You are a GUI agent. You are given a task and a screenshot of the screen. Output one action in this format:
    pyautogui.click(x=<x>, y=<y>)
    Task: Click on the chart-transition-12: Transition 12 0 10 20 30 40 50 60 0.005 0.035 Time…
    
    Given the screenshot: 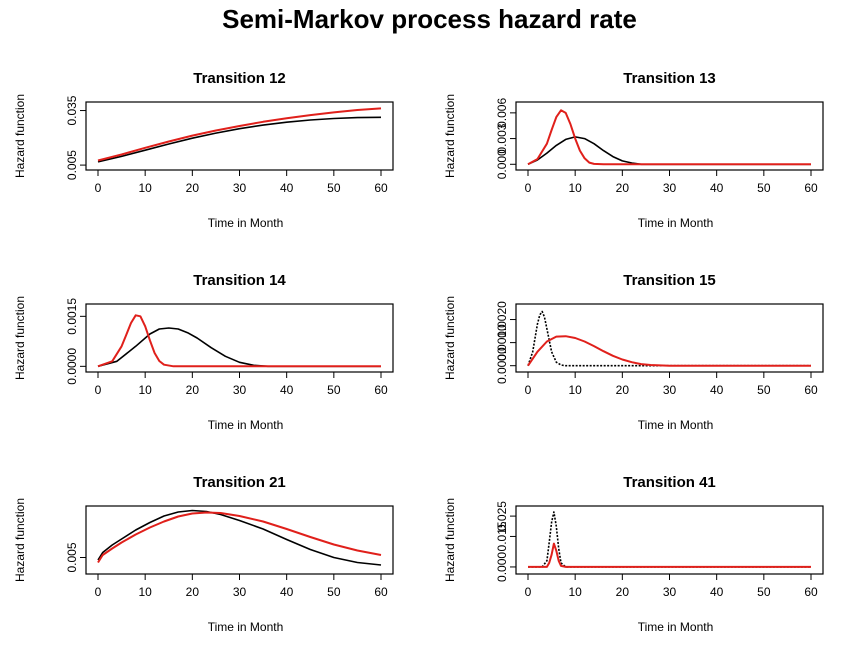 What is the action you would take?
    pyautogui.click(x=203, y=150)
    